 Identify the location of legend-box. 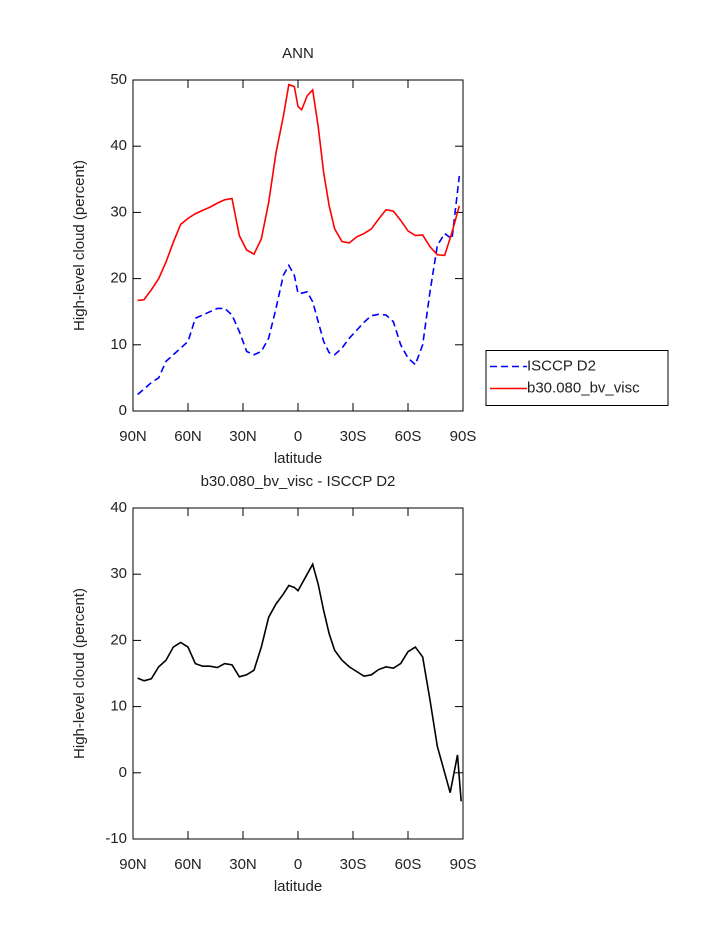
(577, 378).